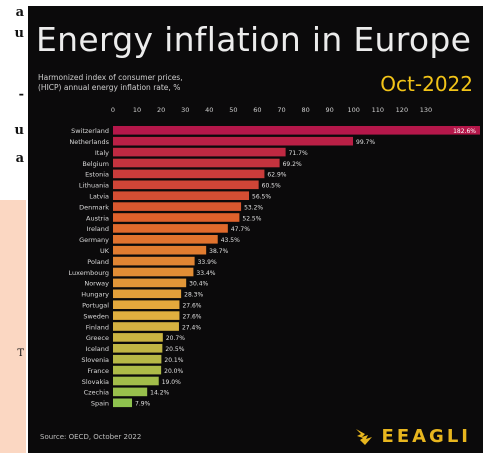  Describe the element at coordinates (14, 100) in the screenshot. I see `left-strip` at that location.